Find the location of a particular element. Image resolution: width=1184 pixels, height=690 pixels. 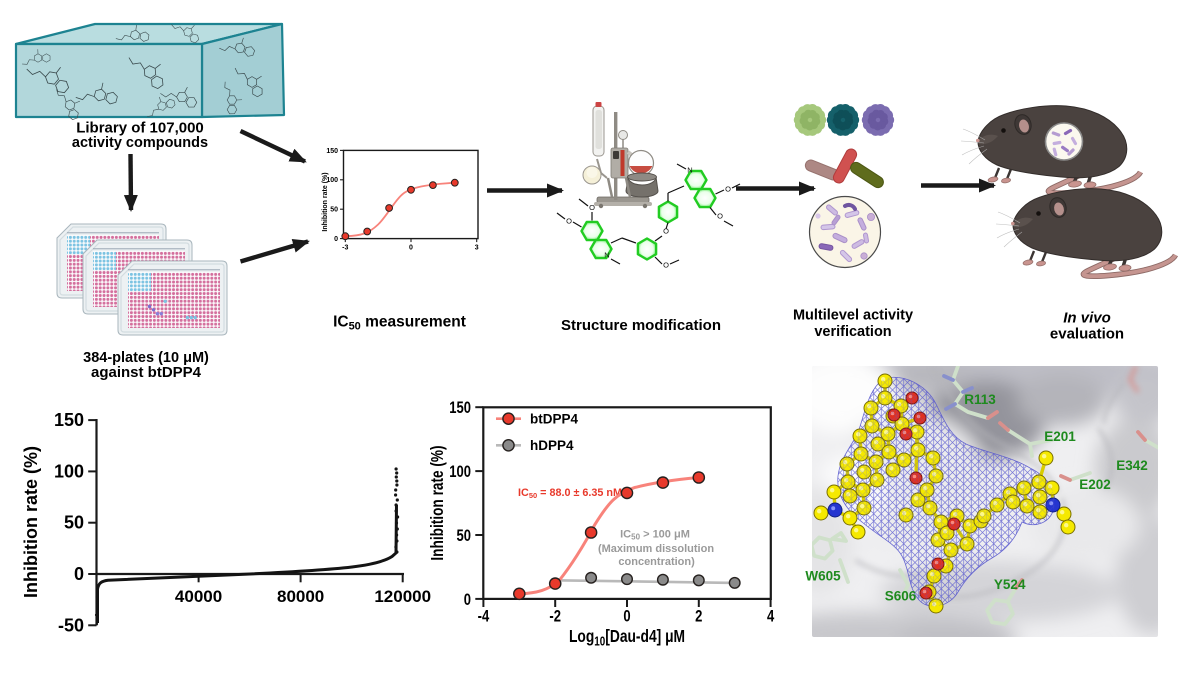

svg-text: against btDPP4 is located at coordinates (146, 372).